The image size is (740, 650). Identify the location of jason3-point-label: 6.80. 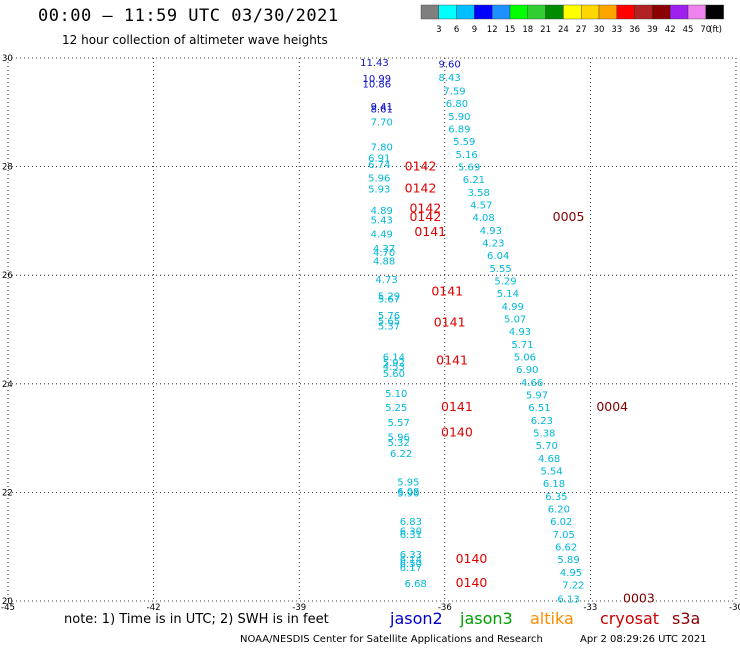
(457, 104).